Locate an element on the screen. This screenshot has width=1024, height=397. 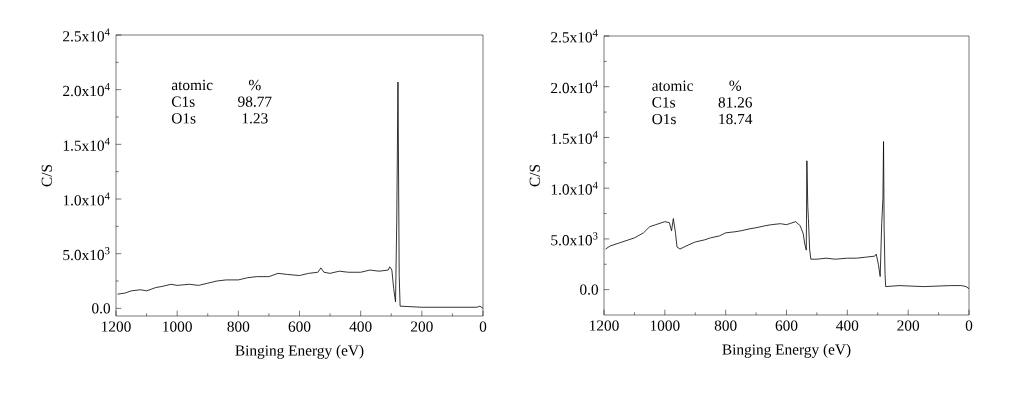
annotation: 81.26 is located at coordinates (735, 102).